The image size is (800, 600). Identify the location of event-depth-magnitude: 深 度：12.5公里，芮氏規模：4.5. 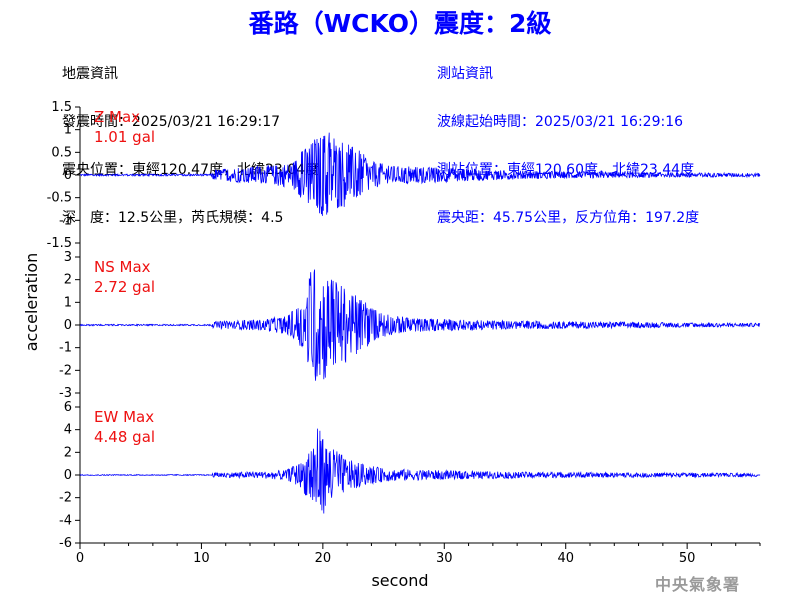
(173, 218).